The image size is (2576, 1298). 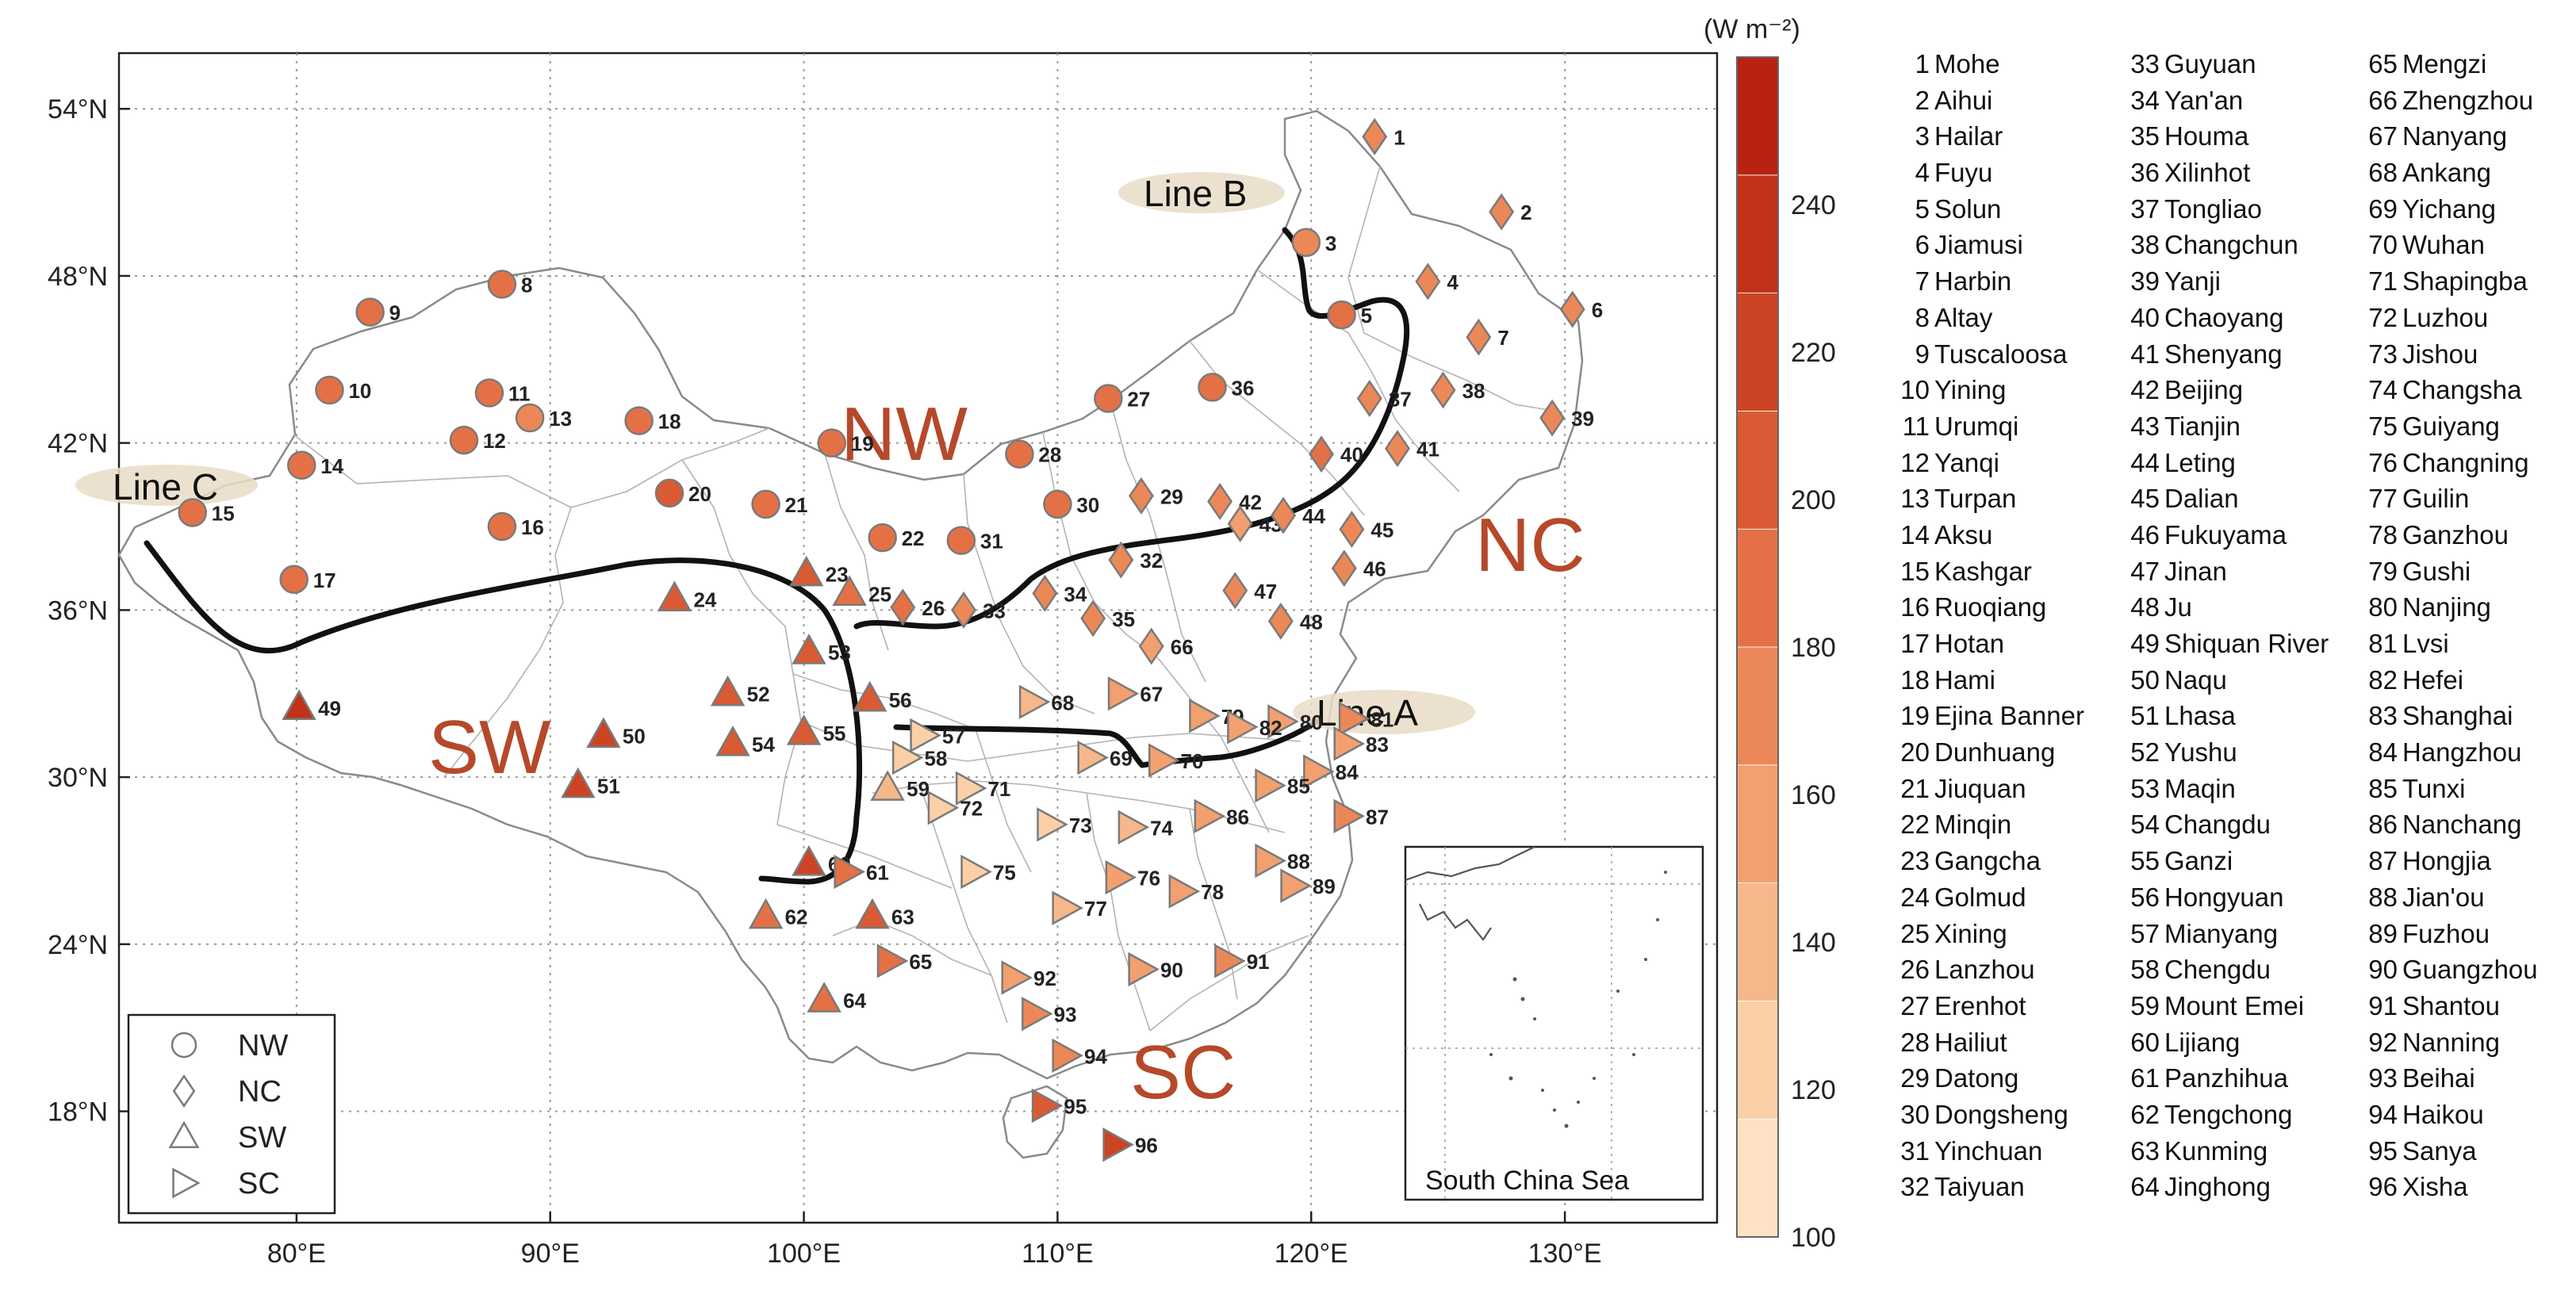 I want to click on station-list-item: 94 Haikou, so click(x=2453, y=1115).